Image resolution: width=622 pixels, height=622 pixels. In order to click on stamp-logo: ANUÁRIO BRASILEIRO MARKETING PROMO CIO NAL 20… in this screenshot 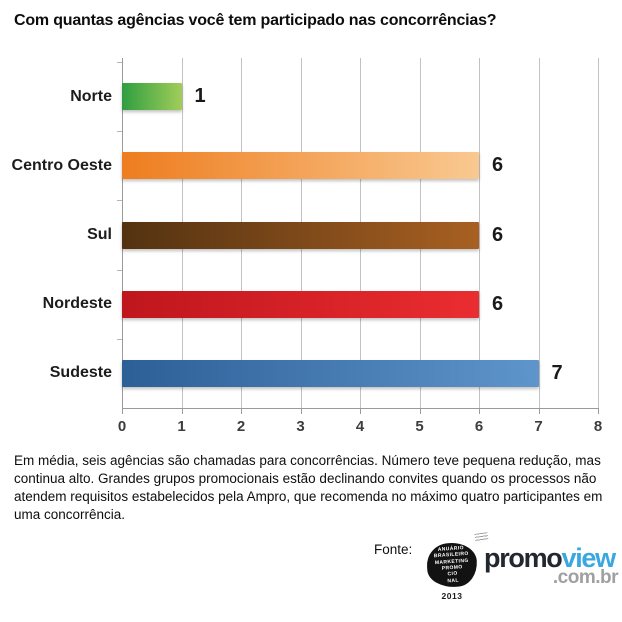, I will do `click(456, 566)`.